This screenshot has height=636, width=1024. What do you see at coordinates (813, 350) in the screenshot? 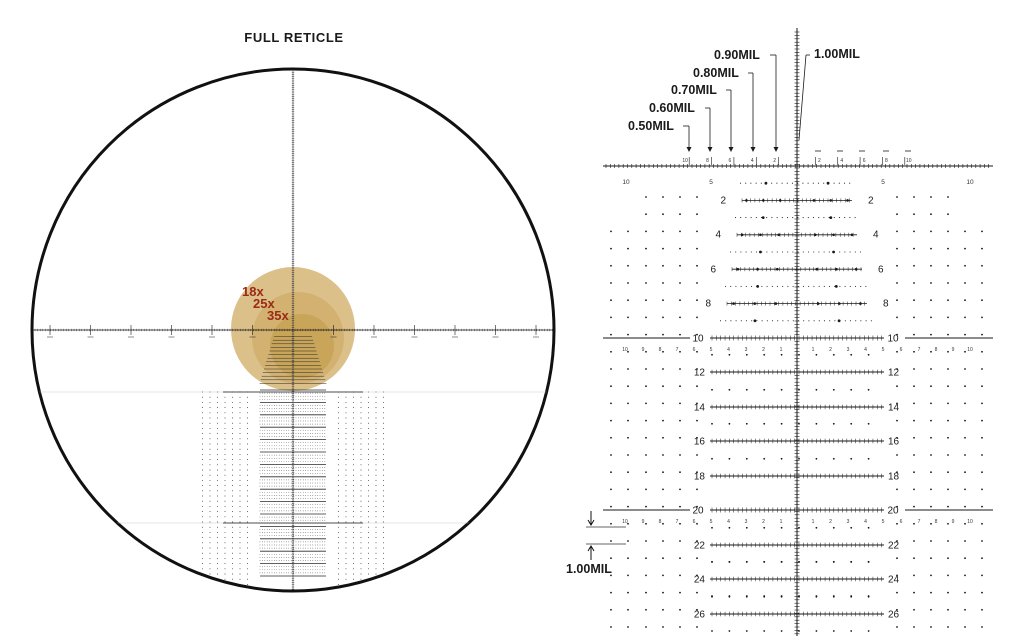
I see `inner-row-number: 1` at bounding box center [813, 350].